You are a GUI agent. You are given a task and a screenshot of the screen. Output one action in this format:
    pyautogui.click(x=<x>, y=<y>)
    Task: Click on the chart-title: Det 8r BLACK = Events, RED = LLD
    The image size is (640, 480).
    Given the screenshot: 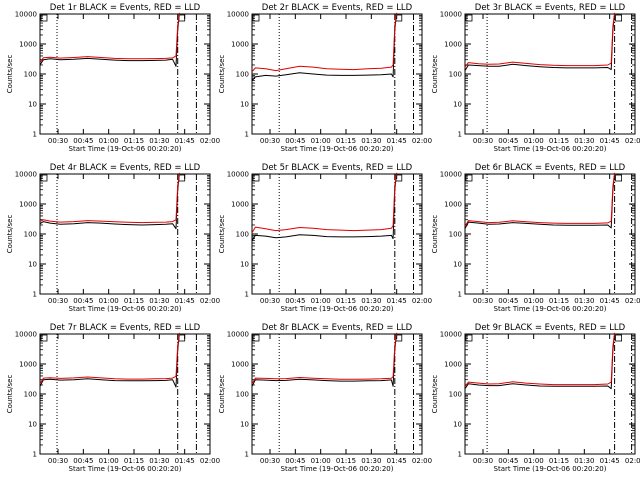 What is the action you would take?
    pyautogui.click(x=337, y=328)
    